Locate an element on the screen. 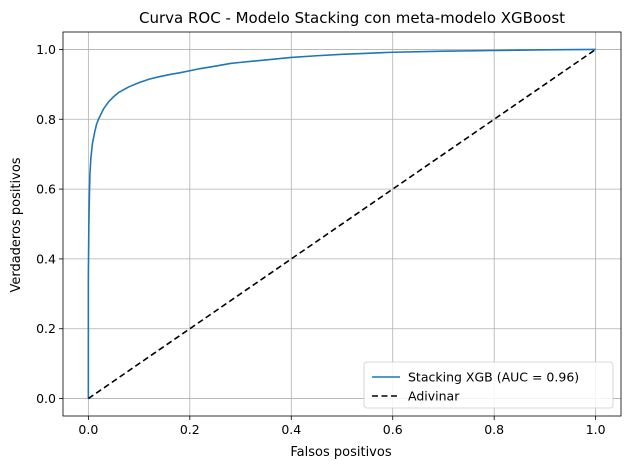 The width and height of the screenshot is (630, 470). y-tick-label: 0.6 is located at coordinates (46, 189).